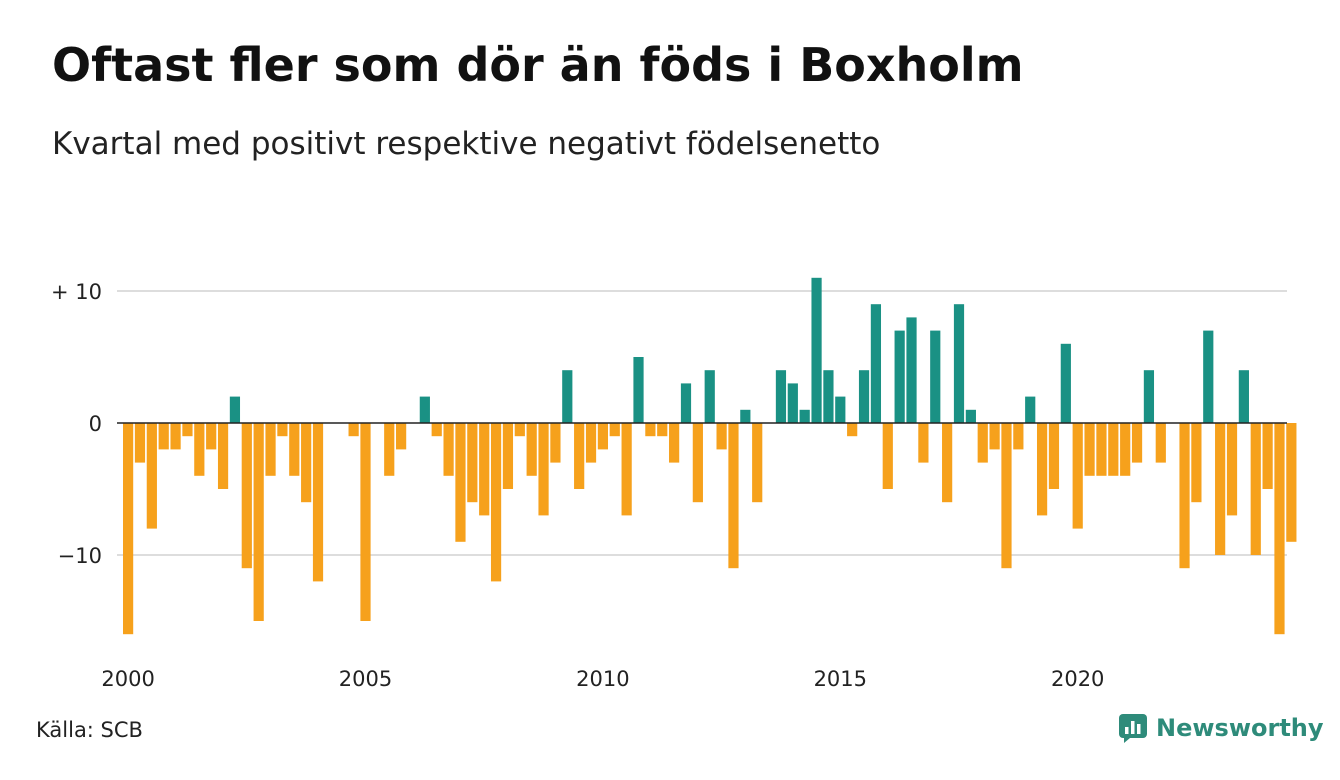  Describe the element at coordinates (76, 292) in the screenshot. I see `y-tick-label: + 10` at that location.